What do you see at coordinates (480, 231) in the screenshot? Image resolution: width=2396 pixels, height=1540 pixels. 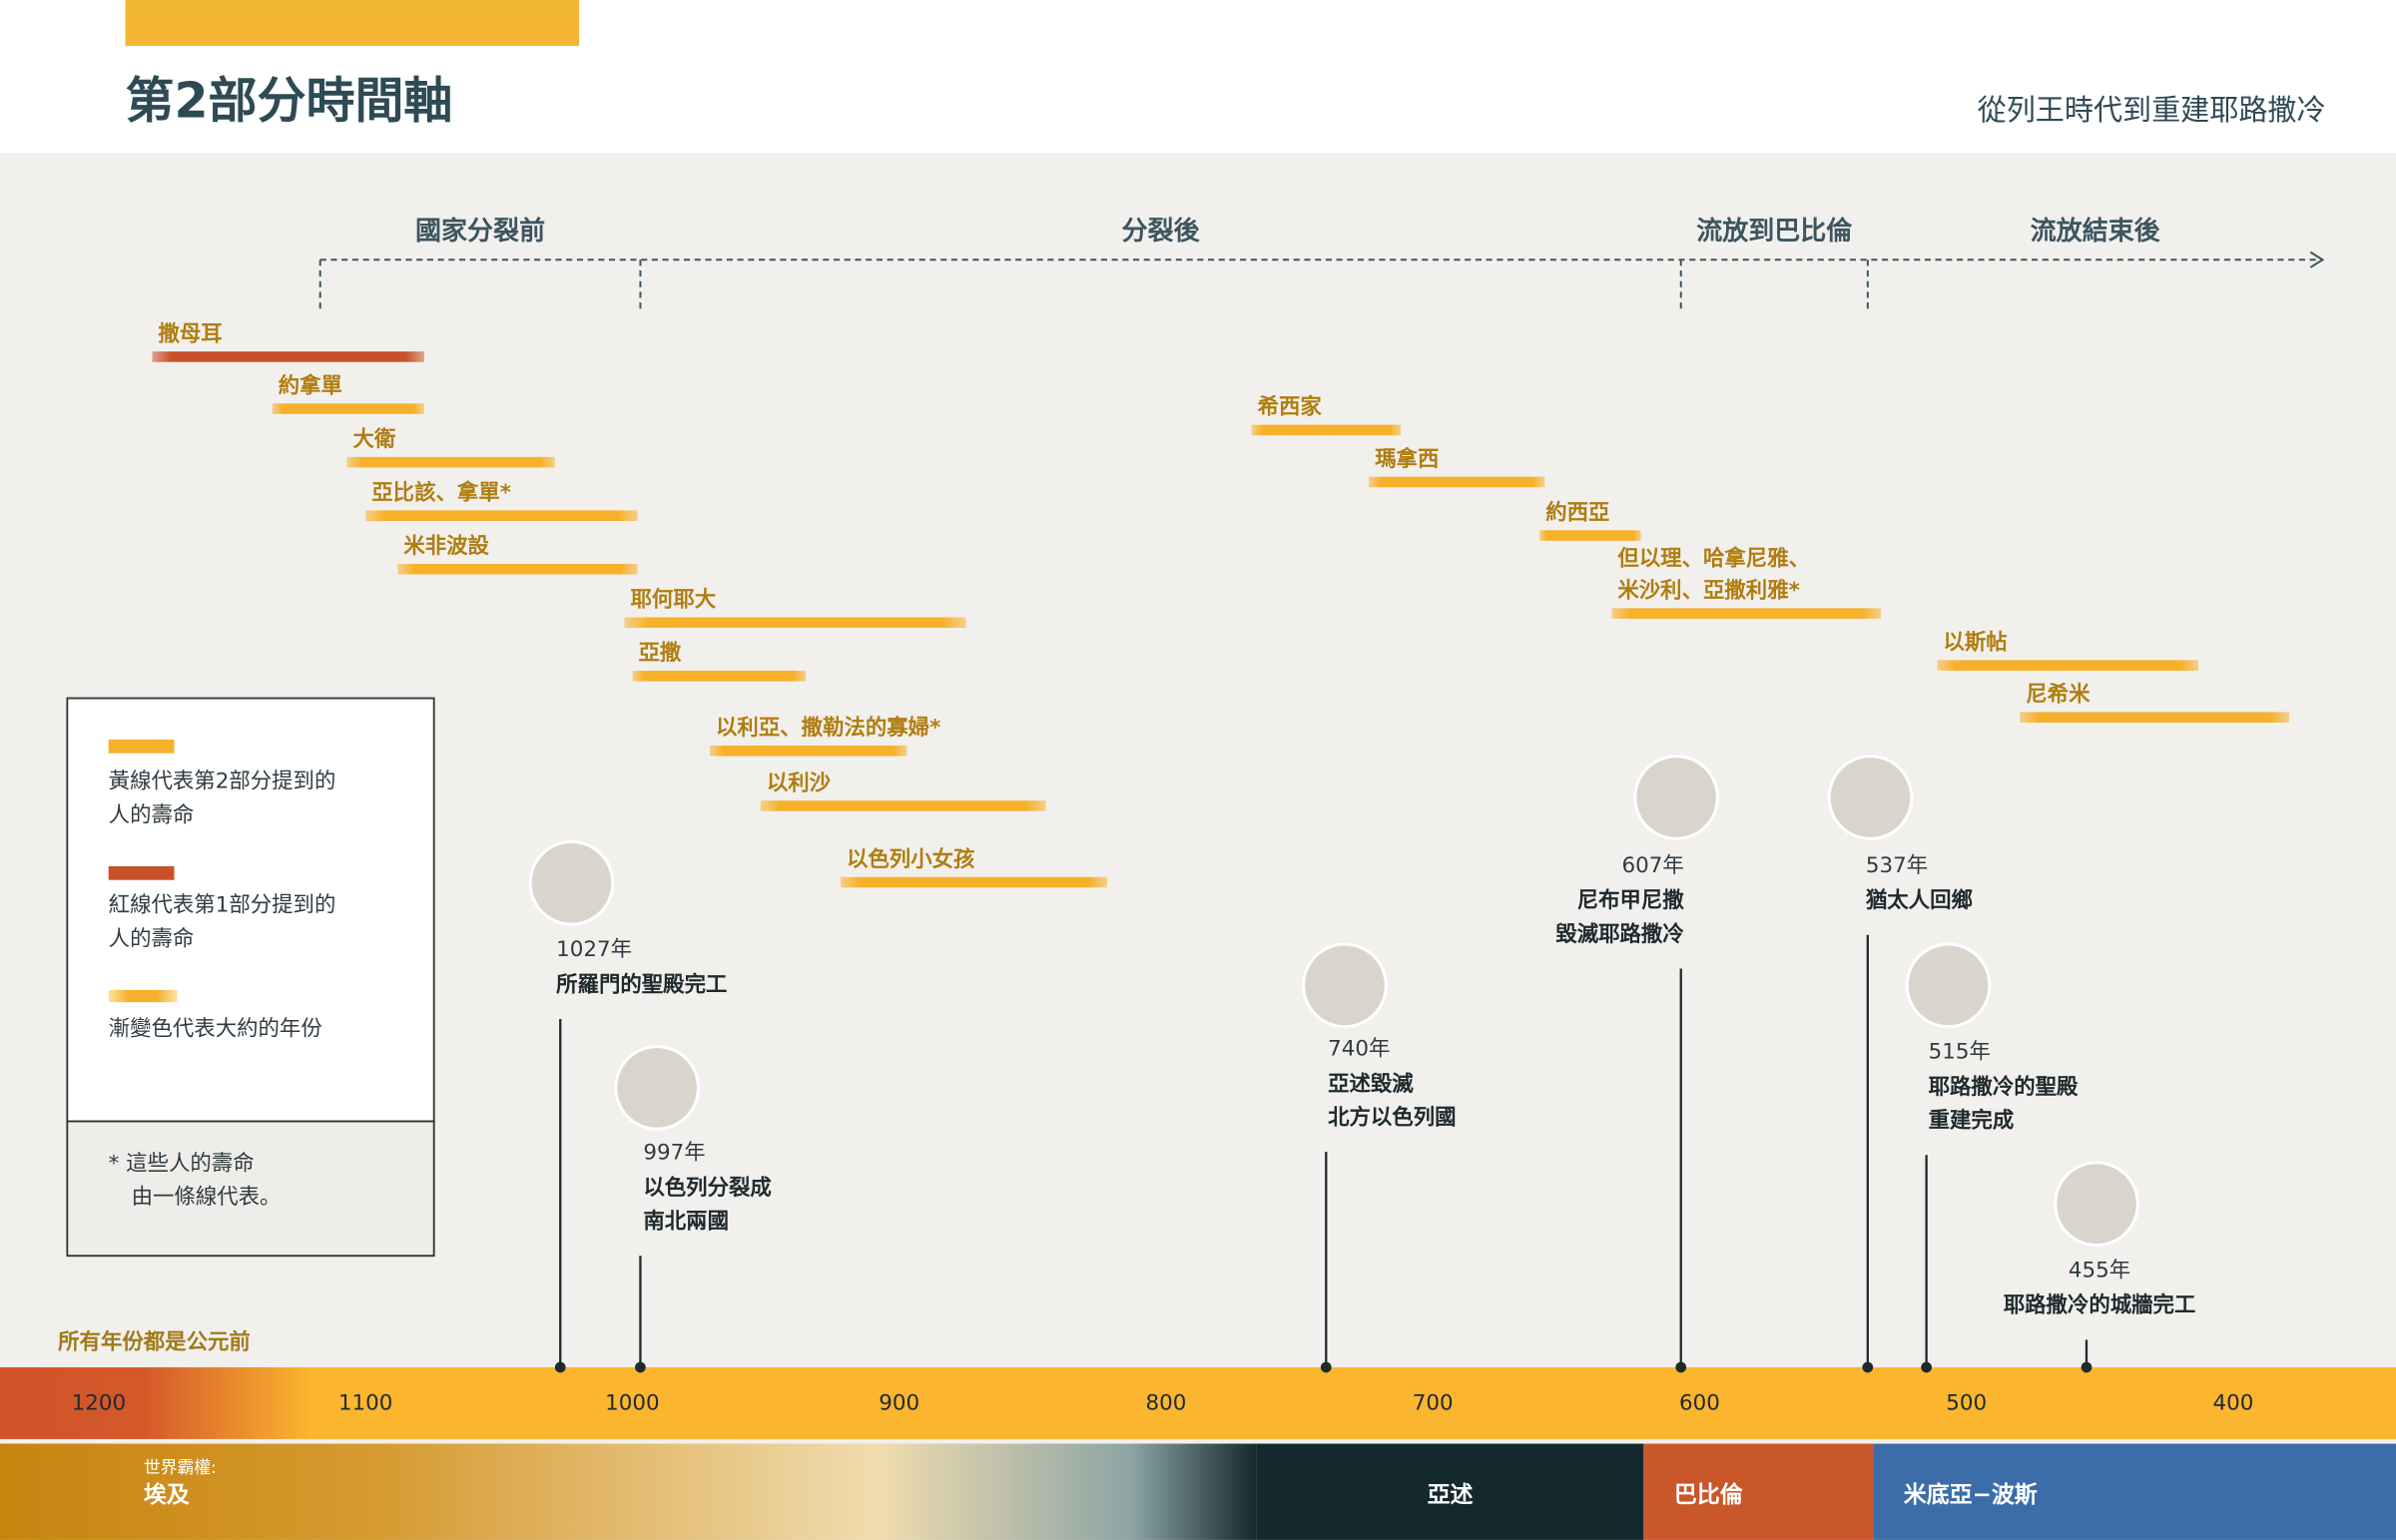 I see `era-label: 國家分裂前` at bounding box center [480, 231].